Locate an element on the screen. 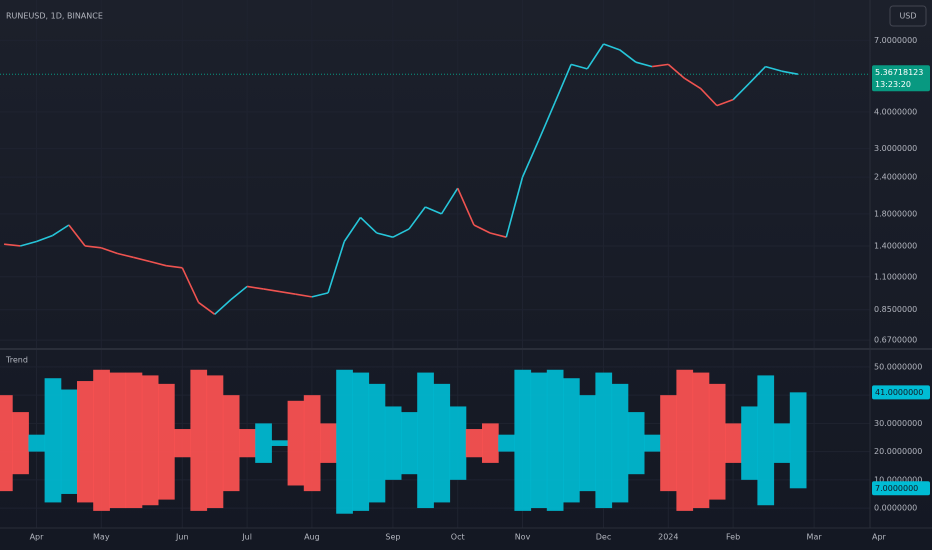 The height and width of the screenshot is (550, 932). y-tick-label: 30.0000000 is located at coordinates (898, 423).